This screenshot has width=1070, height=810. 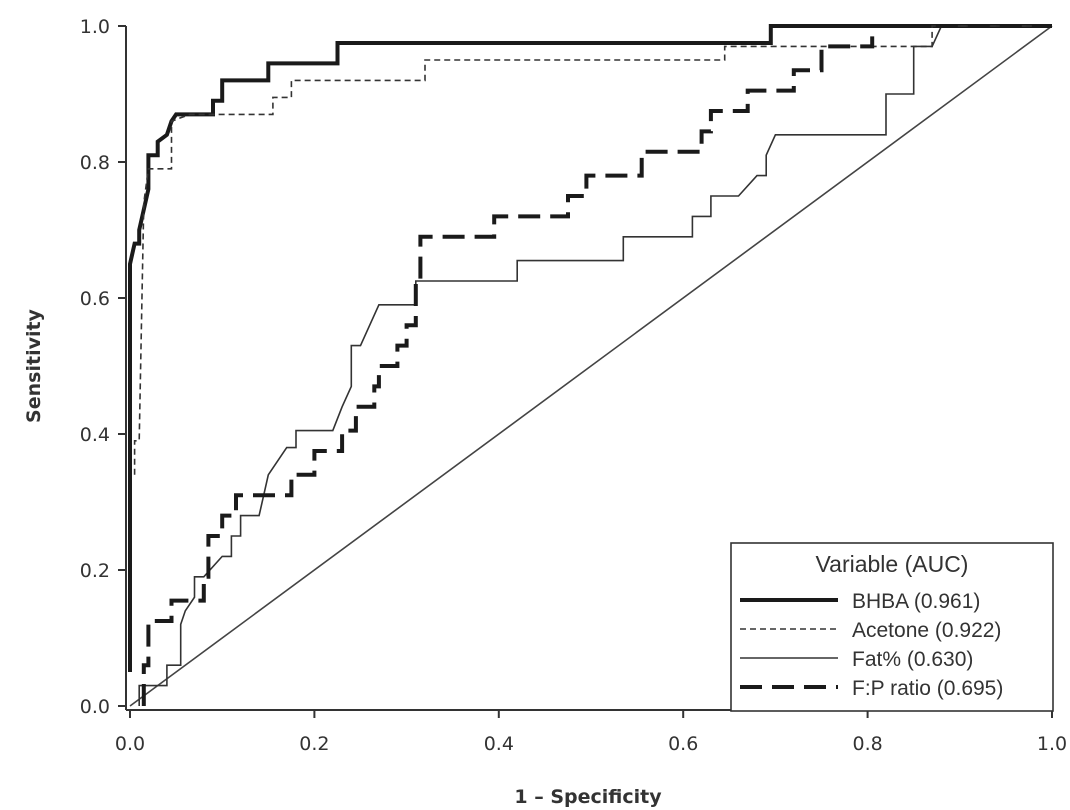 What do you see at coordinates (683, 744) in the screenshot?
I see `x-tick-label: 0.6` at bounding box center [683, 744].